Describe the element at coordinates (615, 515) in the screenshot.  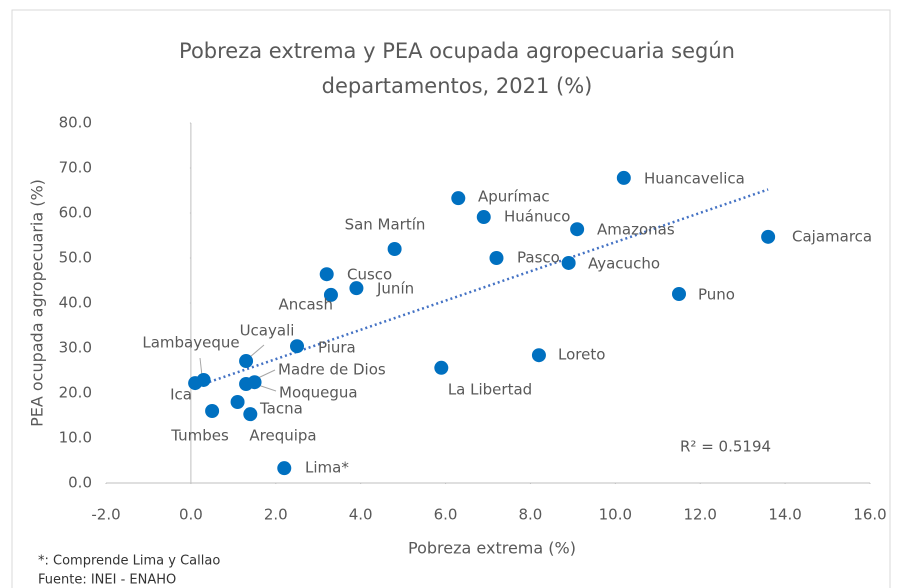
I see `x-tick-label: 10.0` at that location.